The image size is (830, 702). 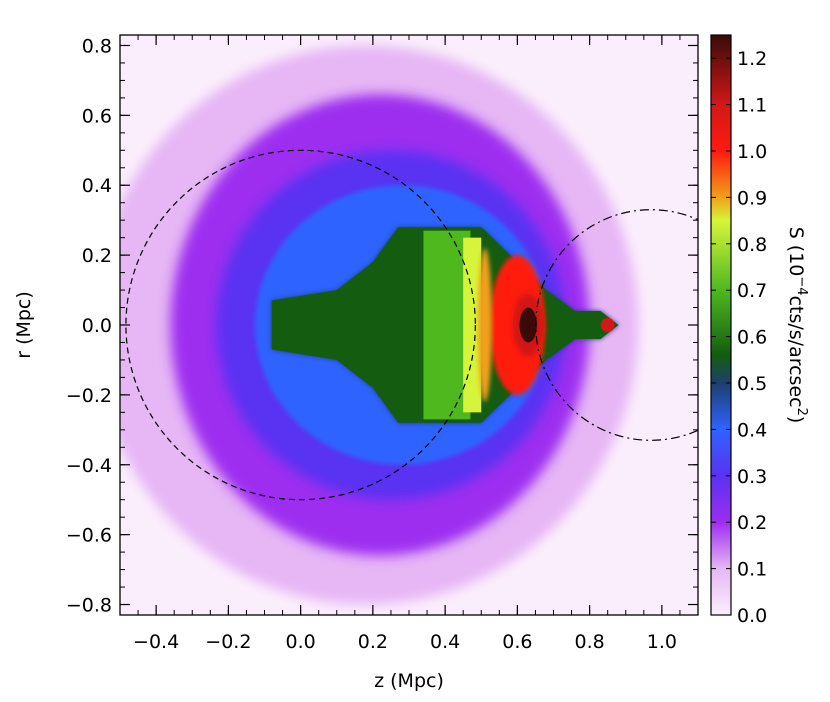 What do you see at coordinates (528, 325) in the screenshot?
I see `heatmap-peak` at bounding box center [528, 325].